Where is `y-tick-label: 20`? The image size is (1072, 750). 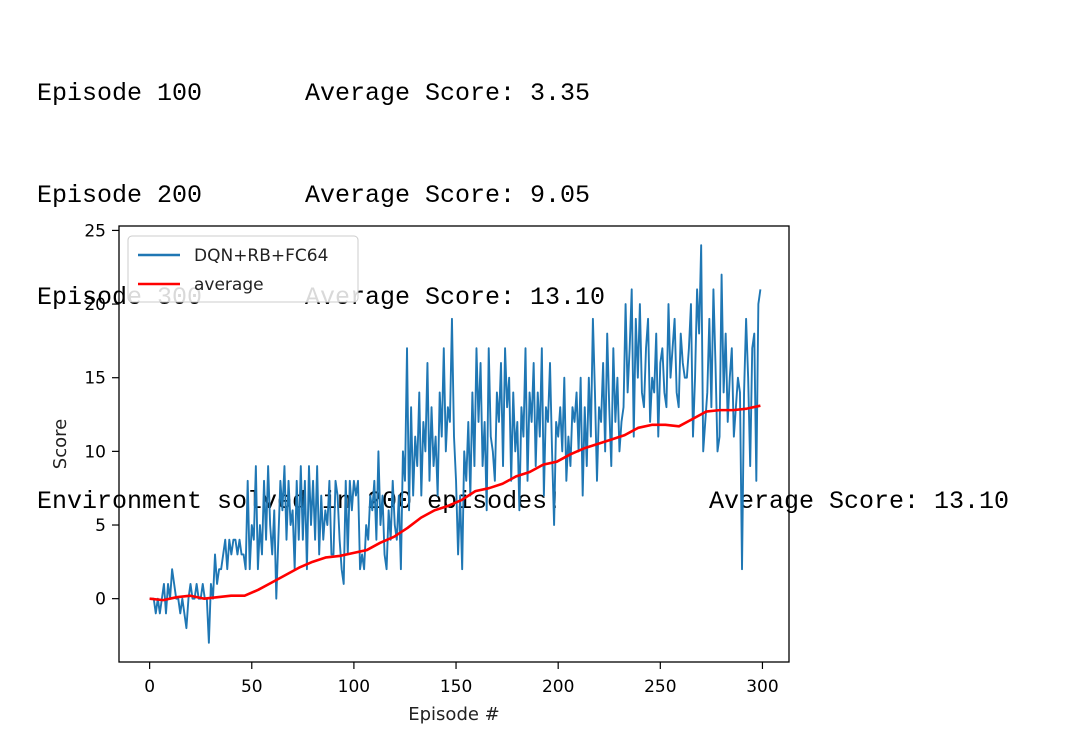 y-tick-label: 20 is located at coordinates (95, 305).